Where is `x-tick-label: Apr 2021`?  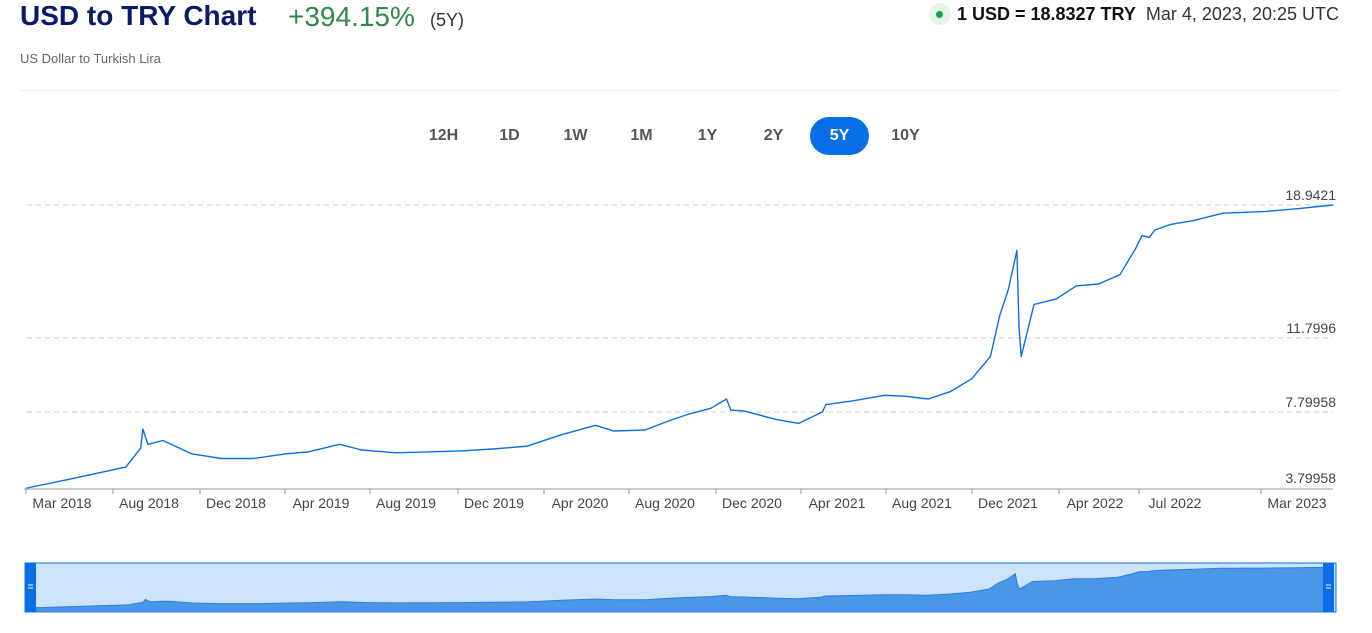
x-tick-label: Apr 2021 is located at coordinates (837, 503).